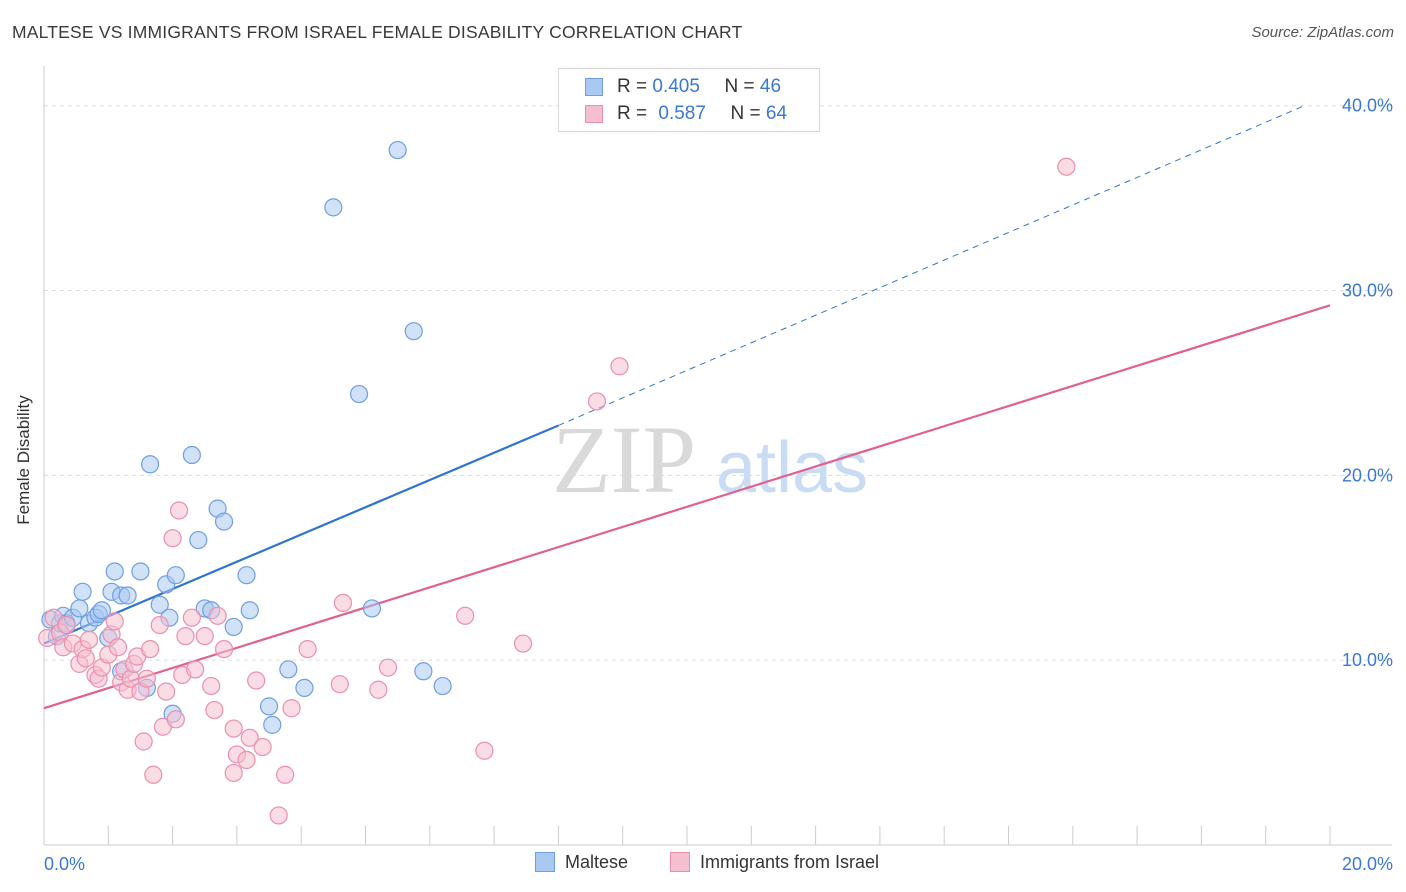 The width and height of the screenshot is (1406, 892). I want to click on watermark: ZIP atlas, so click(710, 459).